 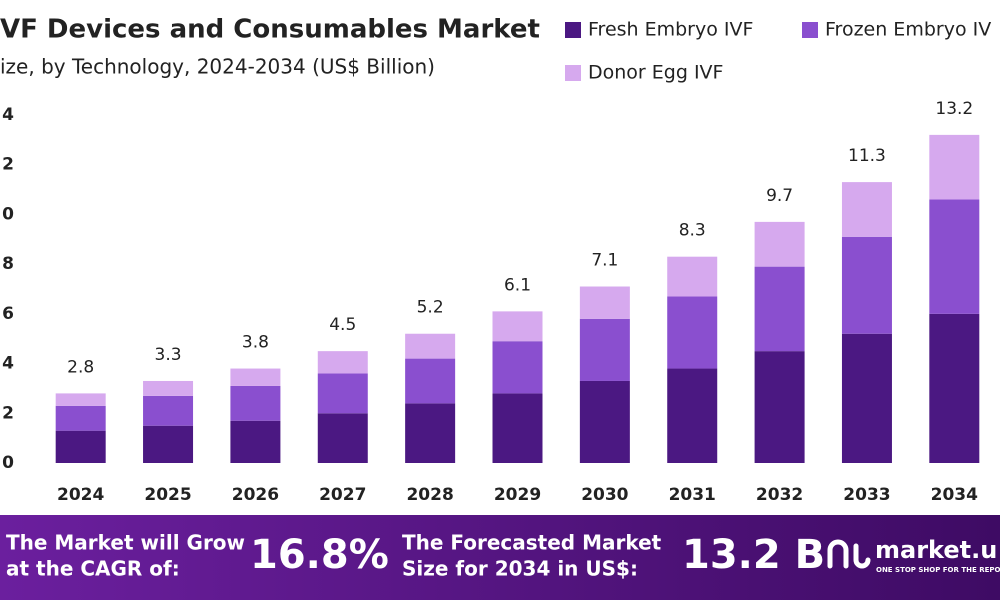 What do you see at coordinates (517, 495) in the screenshot?
I see `x-tick-label: 2029` at bounding box center [517, 495].